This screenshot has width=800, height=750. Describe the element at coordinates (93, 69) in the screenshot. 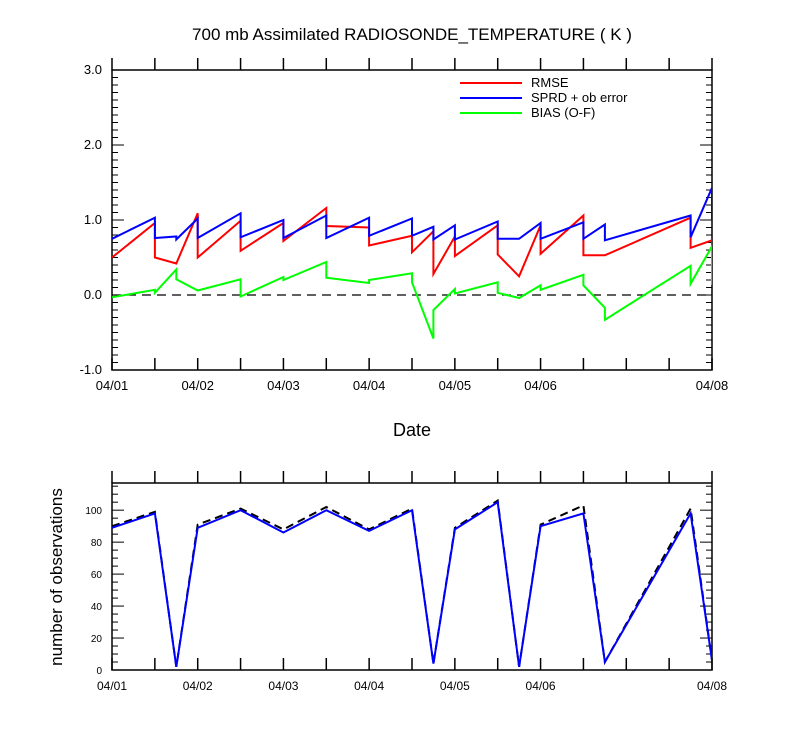

I see `y-tick-label: 3.0` at that location.